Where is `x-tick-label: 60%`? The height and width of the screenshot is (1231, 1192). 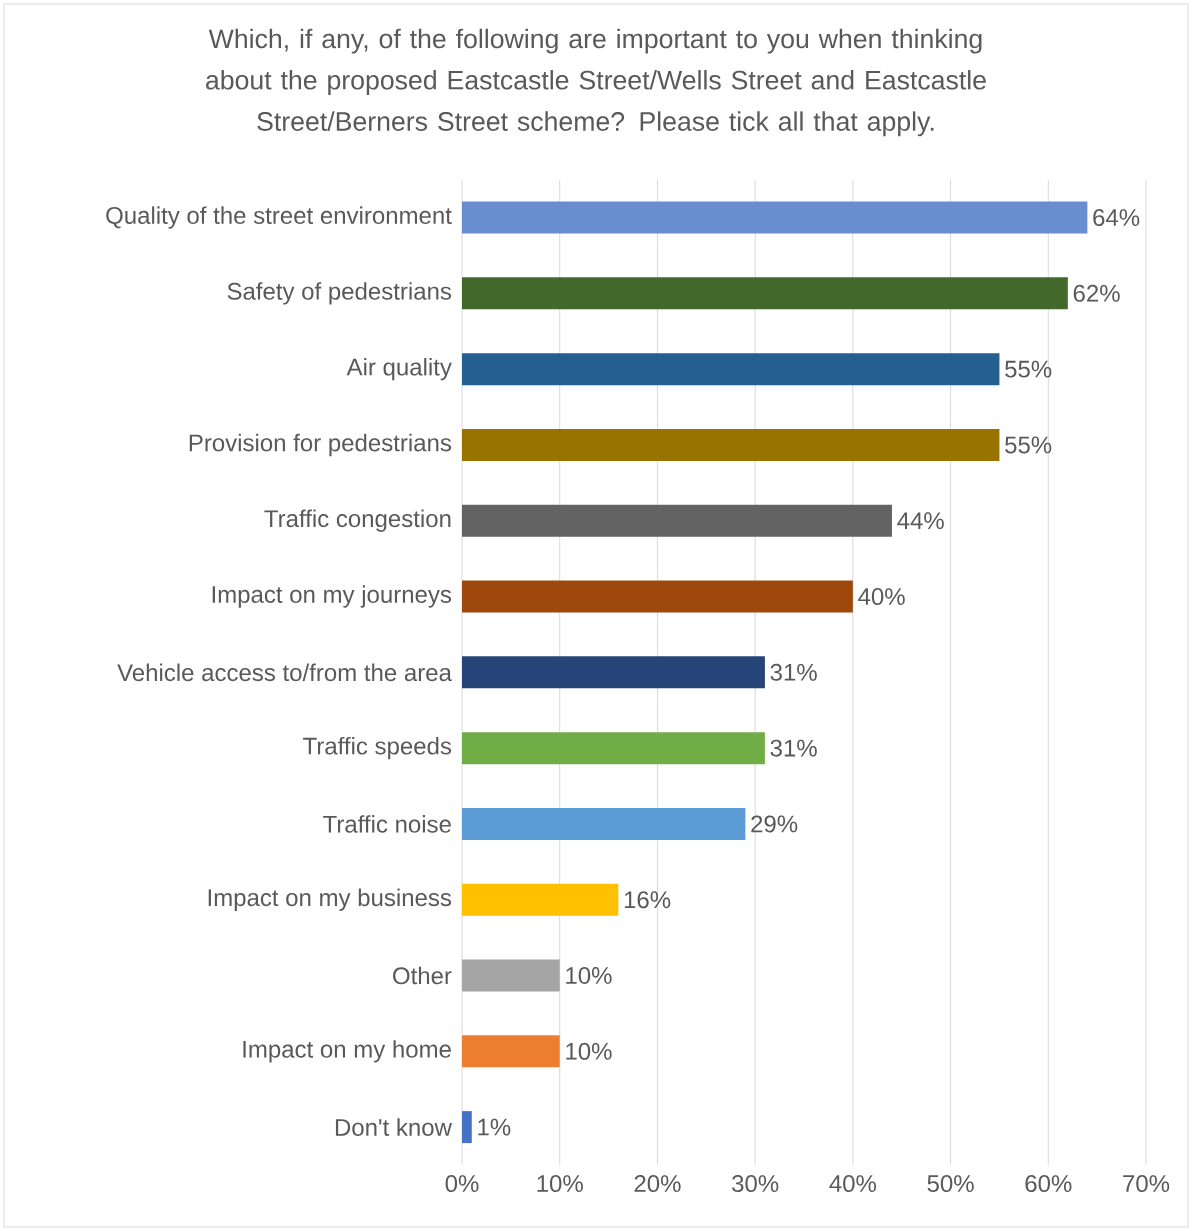
x-tick-label: 60% is located at coordinates (1048, 1184).